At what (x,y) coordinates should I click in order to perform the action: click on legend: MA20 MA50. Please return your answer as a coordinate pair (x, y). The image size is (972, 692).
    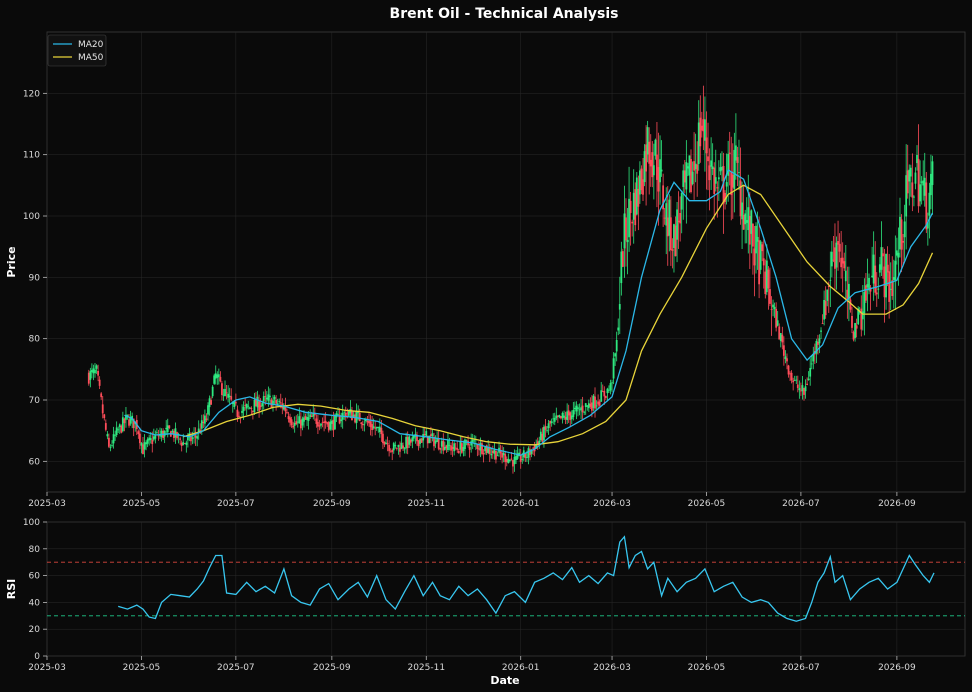
    Looking at the image, I should click on (77, 50).